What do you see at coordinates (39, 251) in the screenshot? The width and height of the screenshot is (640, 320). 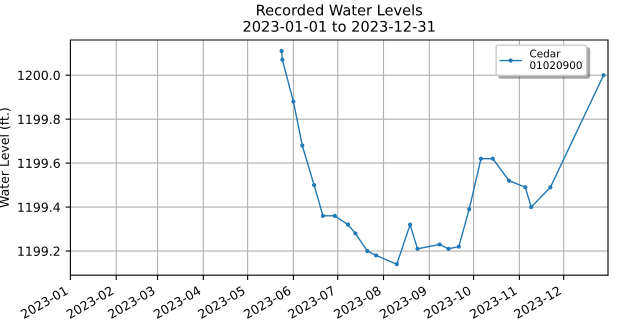 I see `y-tick-label: 1199.2` at bounding box center [39, 251].